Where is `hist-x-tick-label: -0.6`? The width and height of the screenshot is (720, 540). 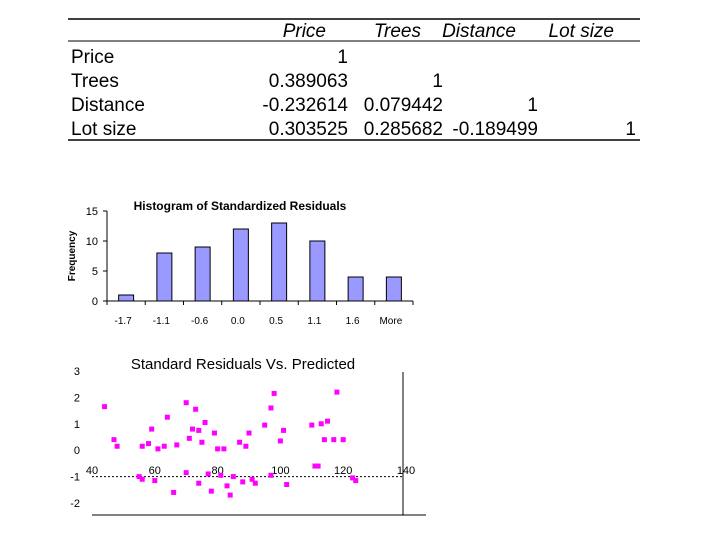
hist-x-tick-label: -0.6 is located at coordinates (200, 321).